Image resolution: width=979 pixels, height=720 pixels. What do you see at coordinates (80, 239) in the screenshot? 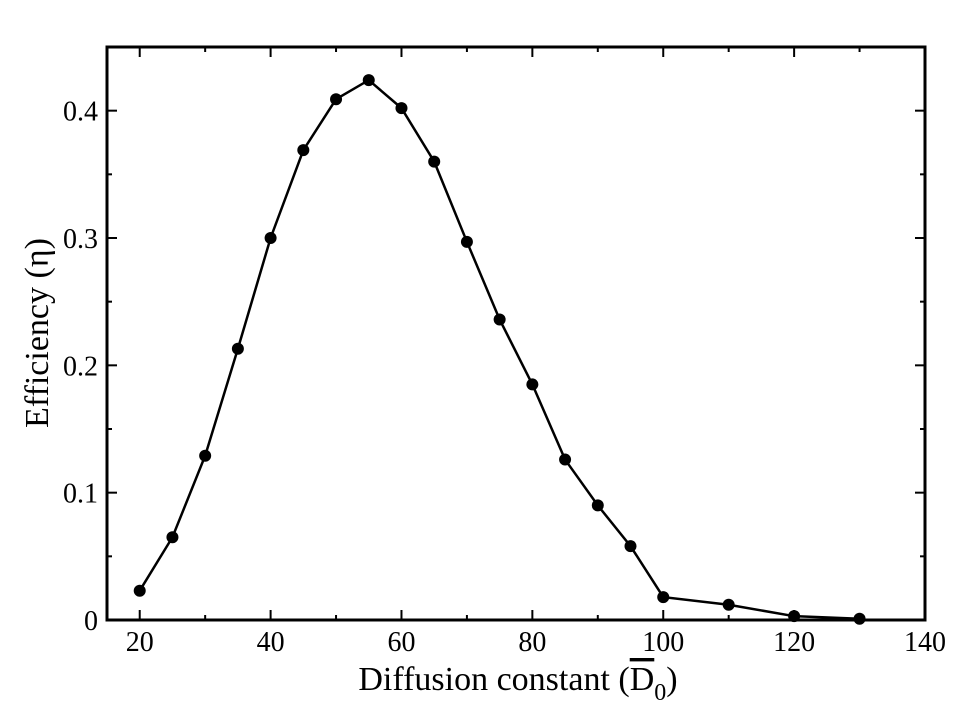
I see `y-tick-label: 0.3` at bounding box center [80, 239].